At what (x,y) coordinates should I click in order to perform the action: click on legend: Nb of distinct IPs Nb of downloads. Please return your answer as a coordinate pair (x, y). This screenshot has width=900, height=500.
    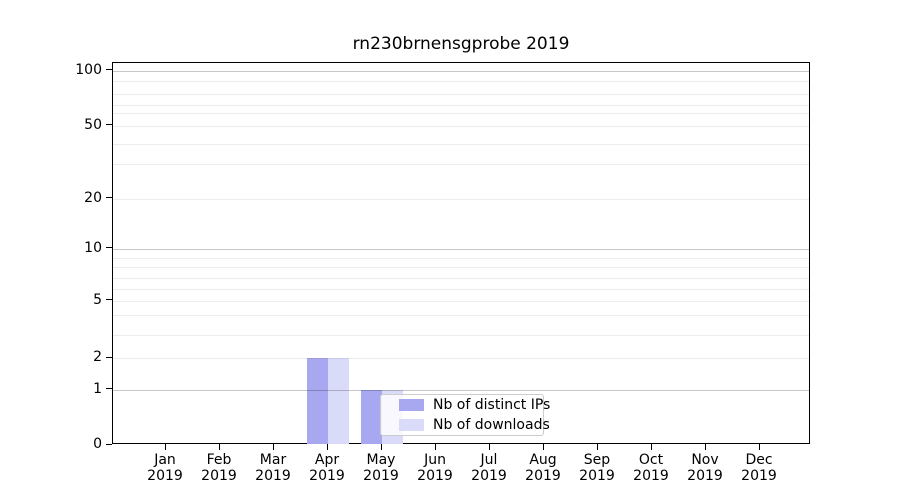
    Looking at the image, I should click on (465, 415).